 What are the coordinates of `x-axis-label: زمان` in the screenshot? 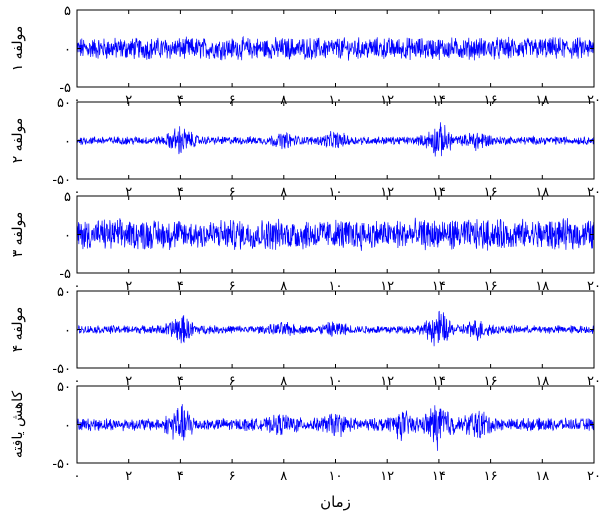 It's located at (335, 502).